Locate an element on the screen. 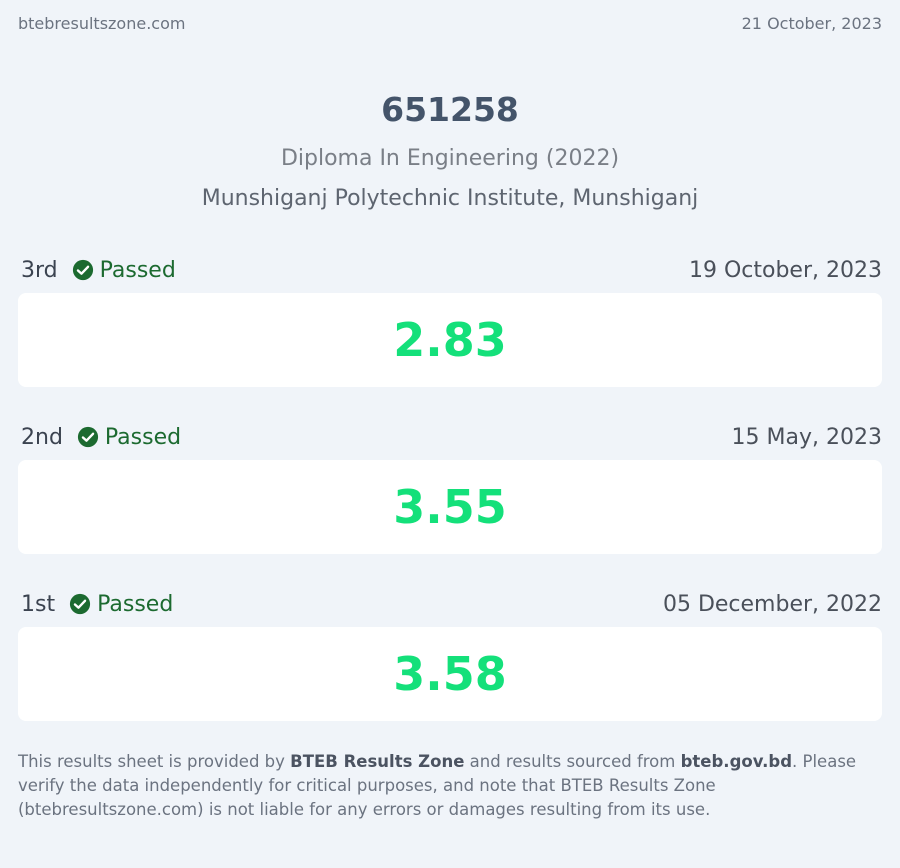  generated-date: 21 October, 2023 is located at coordinates (811, 23).